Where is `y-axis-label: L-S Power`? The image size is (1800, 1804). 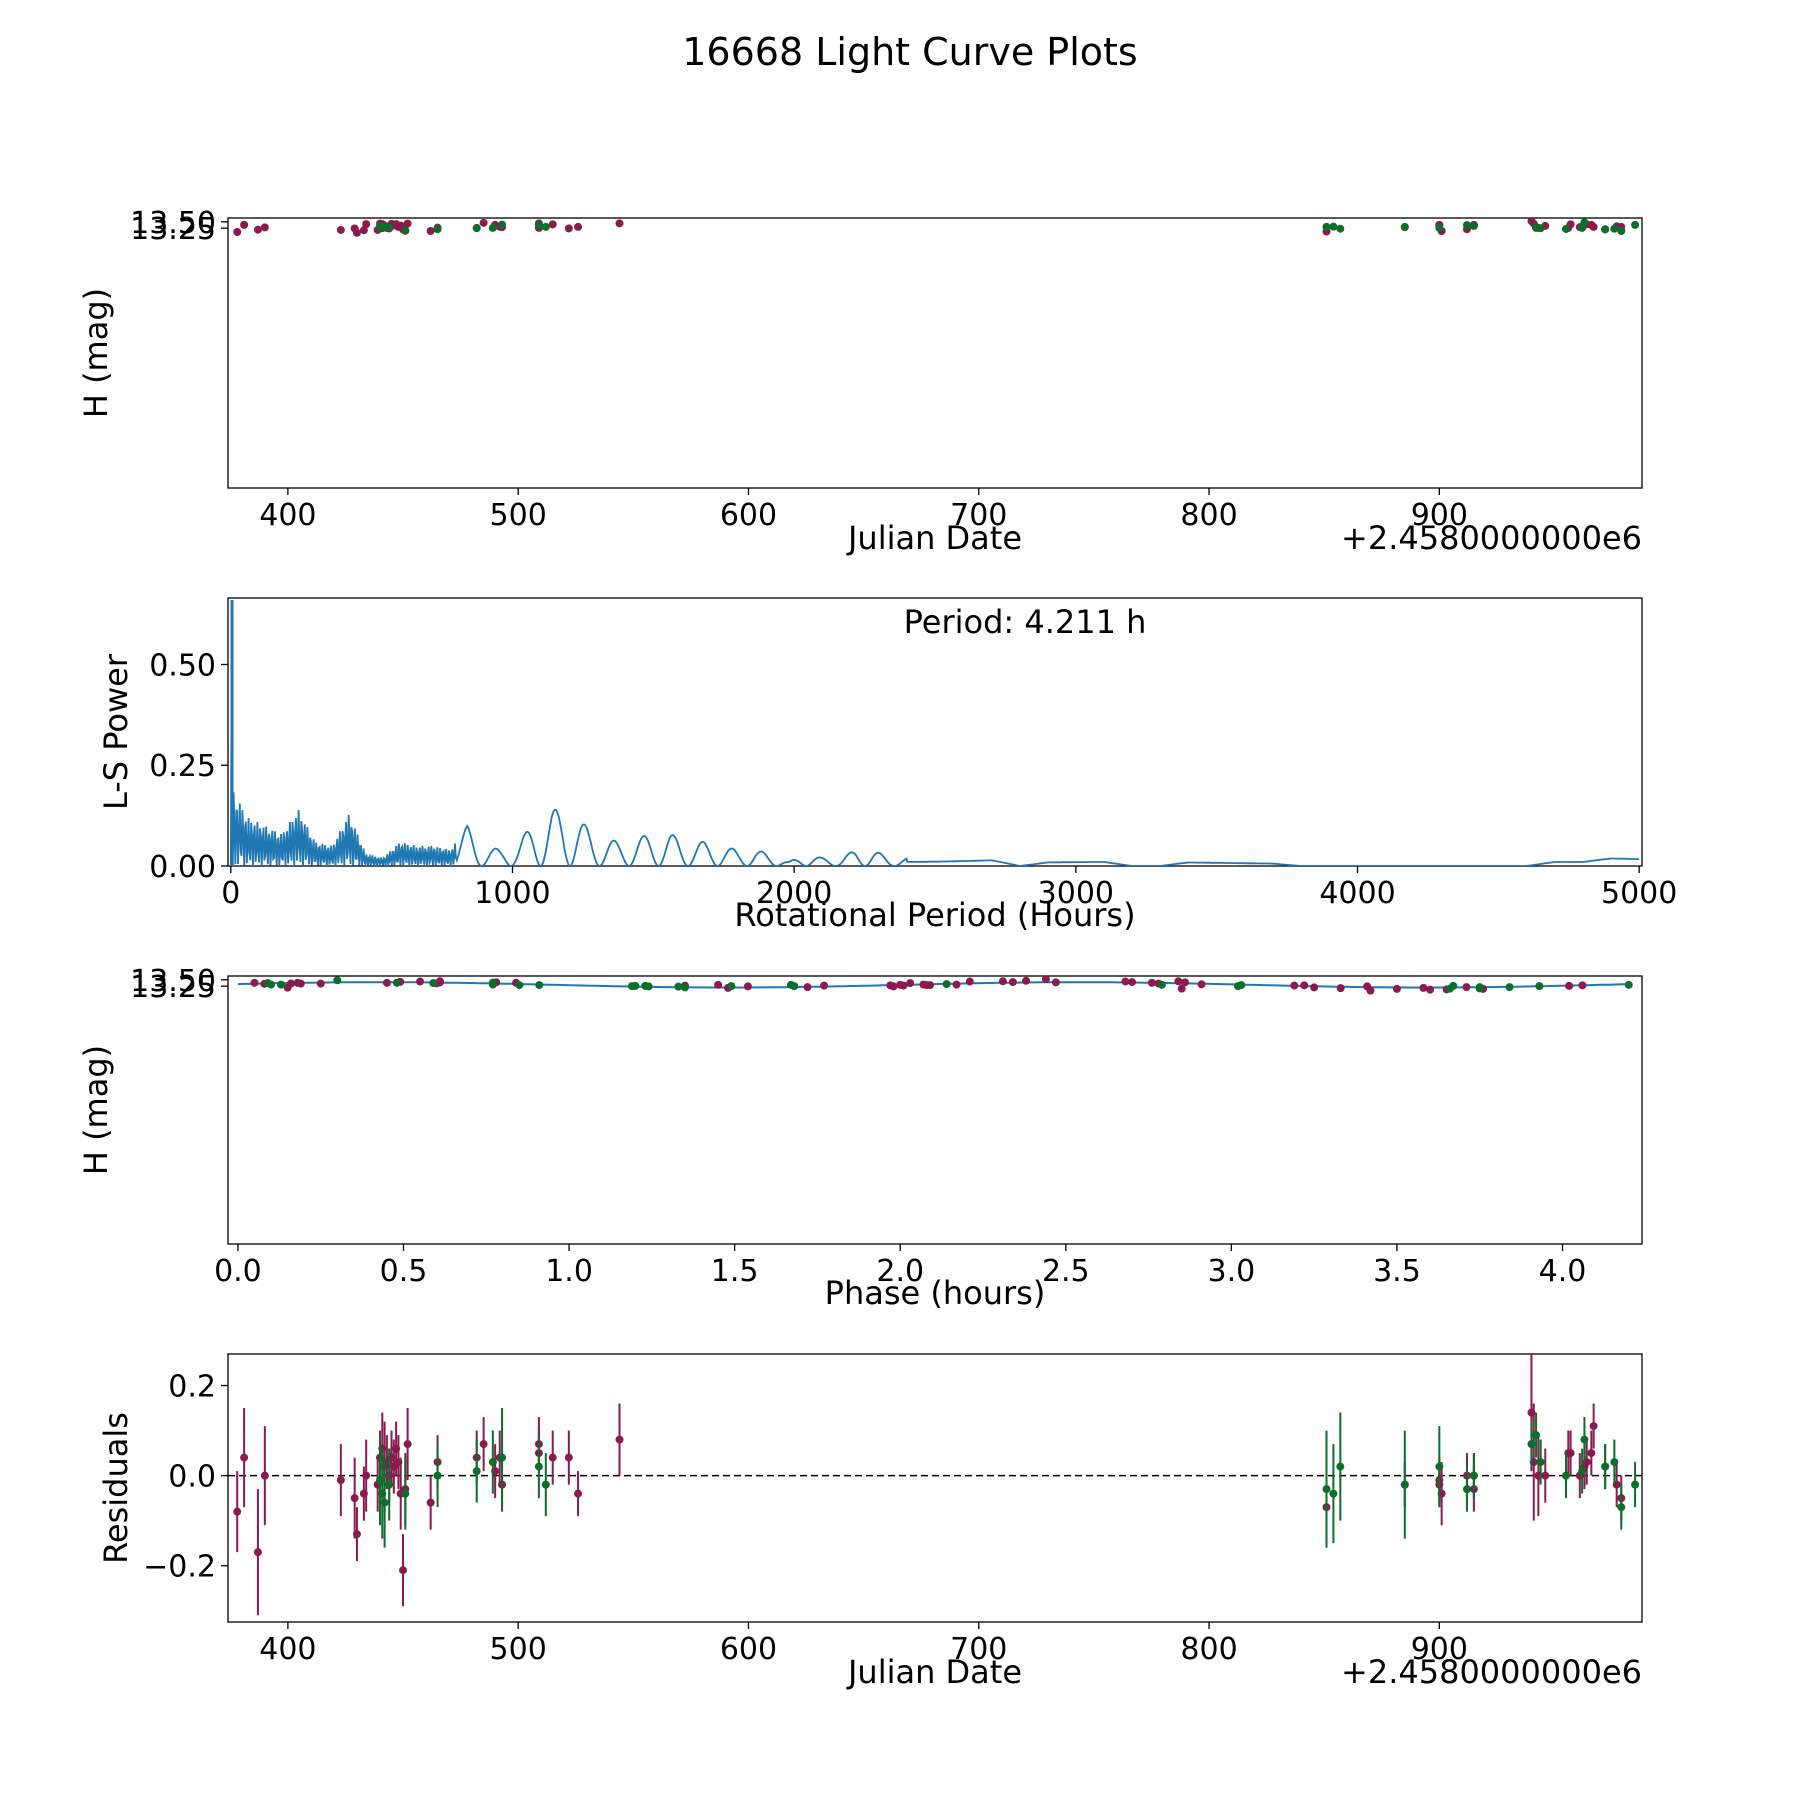 y-axis-label: L-S Power is located at coordinates (116, 731).